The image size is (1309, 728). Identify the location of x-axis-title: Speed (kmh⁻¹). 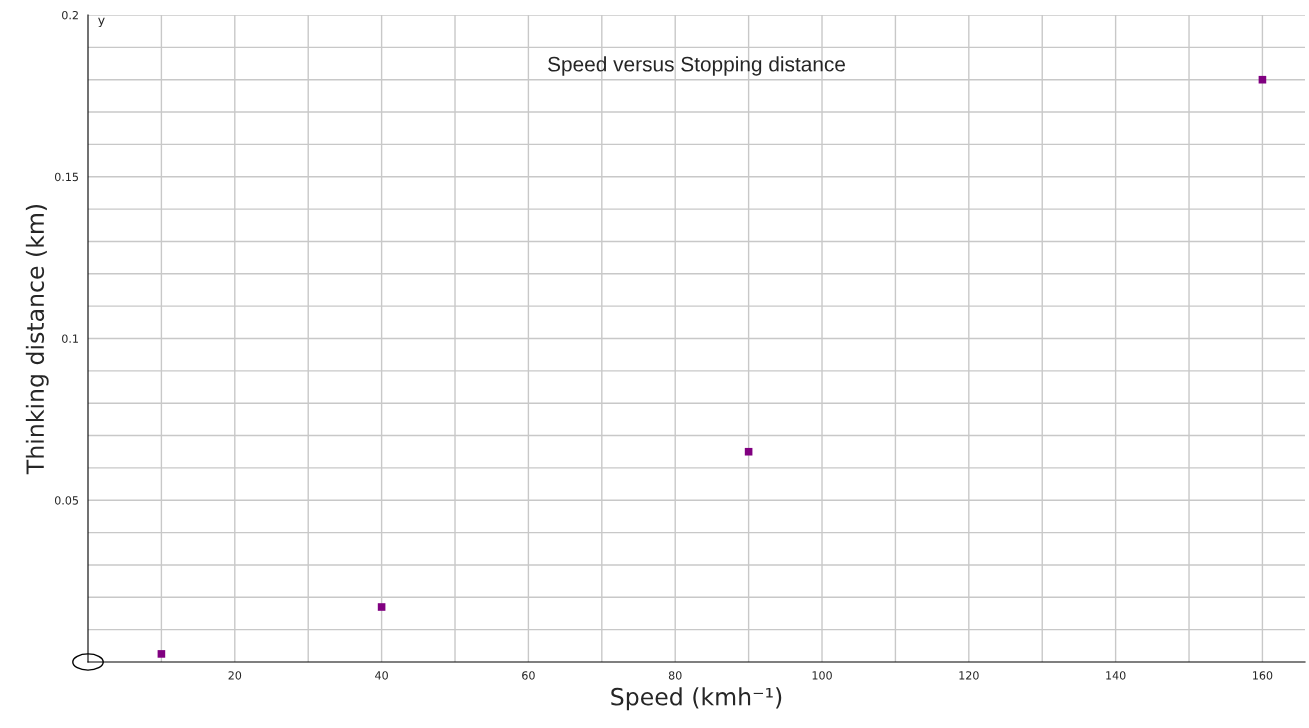
(696, 699).